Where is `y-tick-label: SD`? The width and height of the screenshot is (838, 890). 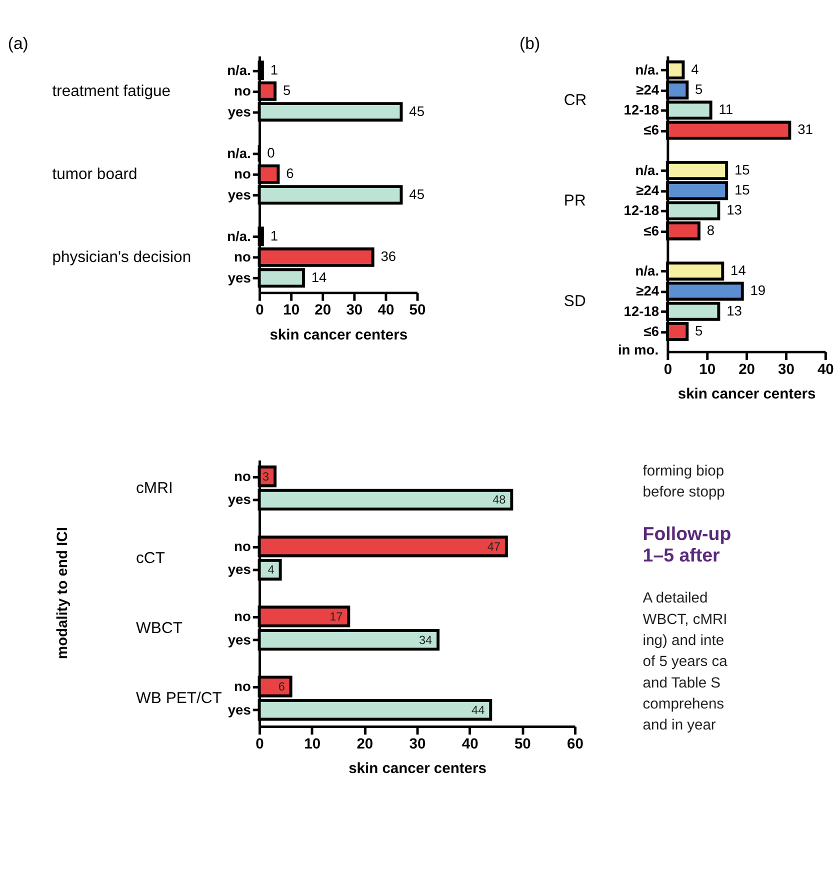
y-tick-label: SD is located at coordinates (575, 301).